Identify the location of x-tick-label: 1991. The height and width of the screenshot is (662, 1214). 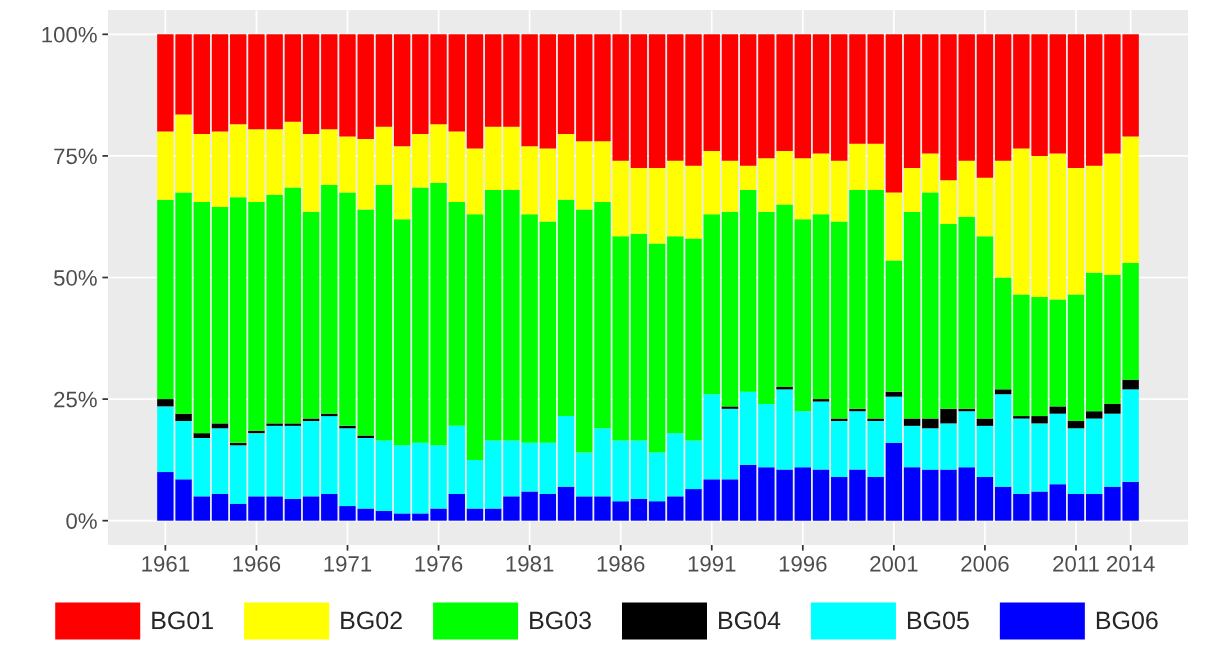
(712, 564).